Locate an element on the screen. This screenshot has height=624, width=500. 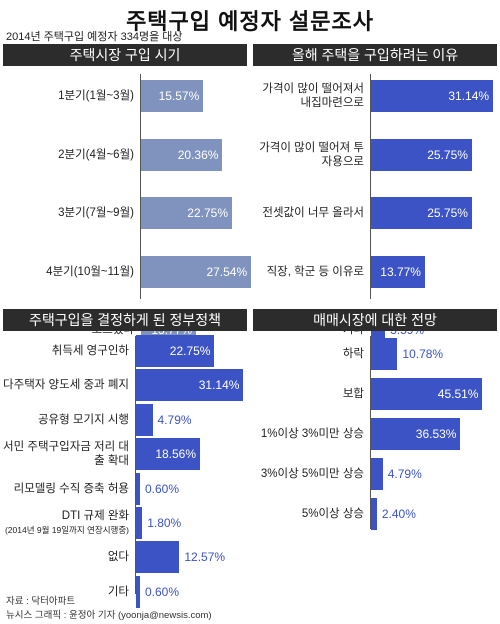
category-label: 취득세 영구인하 is located at coordinates (90, 351).